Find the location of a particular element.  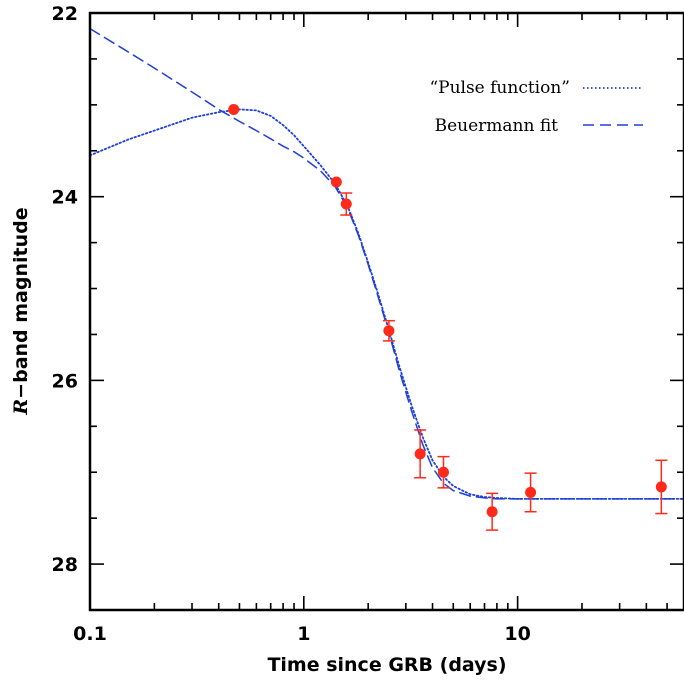

legend-label-pulse-function: “Pulse function” is located at coordinates (499, 88).